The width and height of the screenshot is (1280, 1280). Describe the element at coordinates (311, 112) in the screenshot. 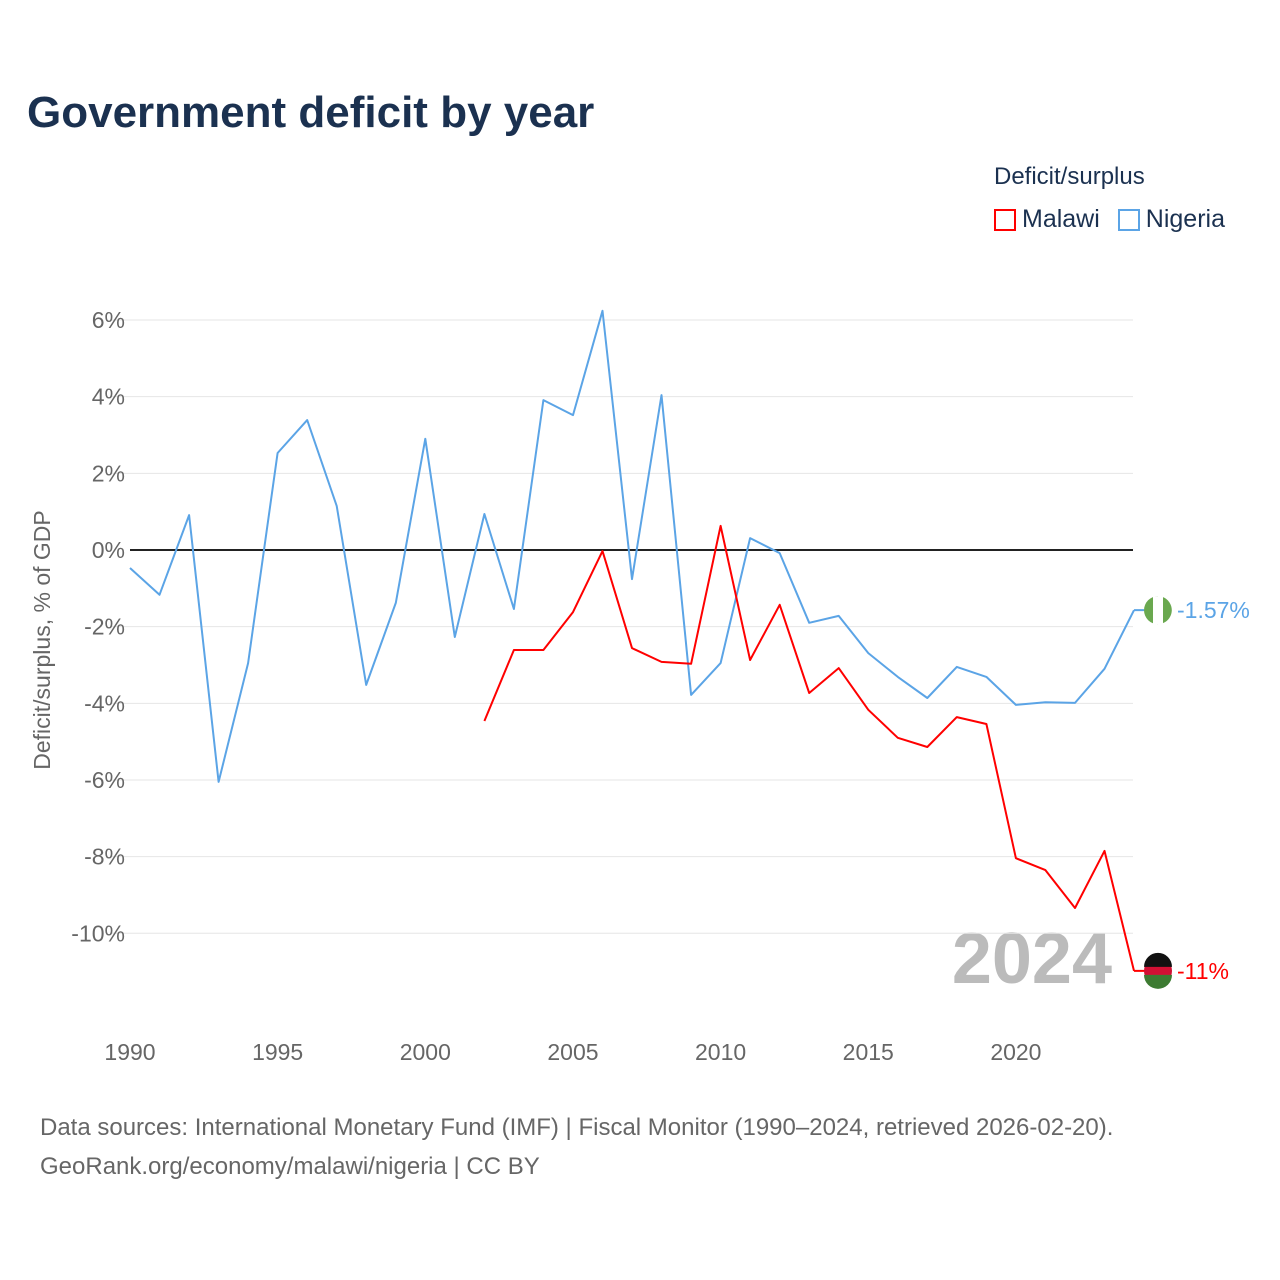

I see `chart-title: Government deficit by year` at that location.